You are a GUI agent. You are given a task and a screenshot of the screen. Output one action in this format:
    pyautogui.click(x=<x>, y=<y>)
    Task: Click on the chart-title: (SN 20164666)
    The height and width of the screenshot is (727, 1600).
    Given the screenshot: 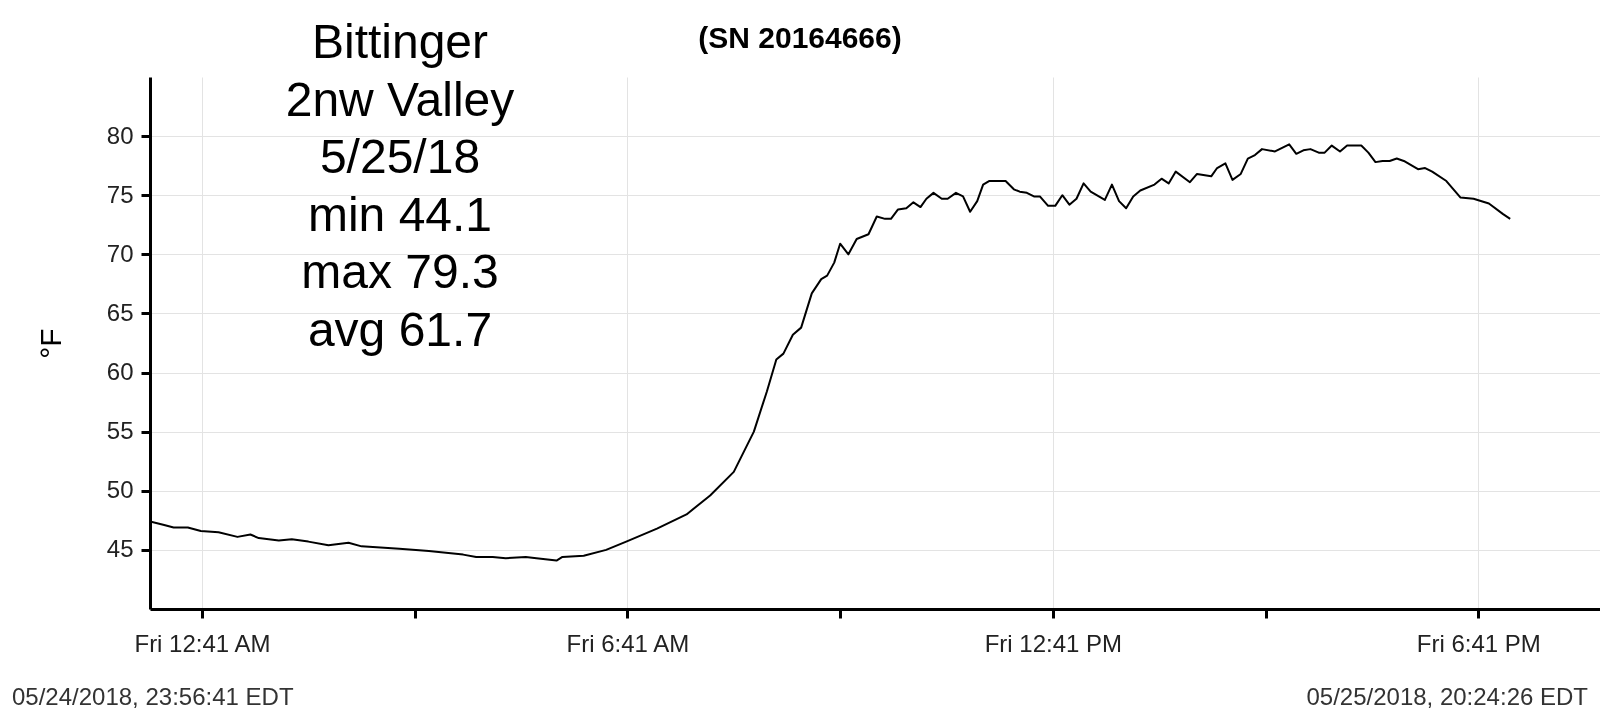 What is the action you would take?
    pyautogui.click(x=800, y=37)
    